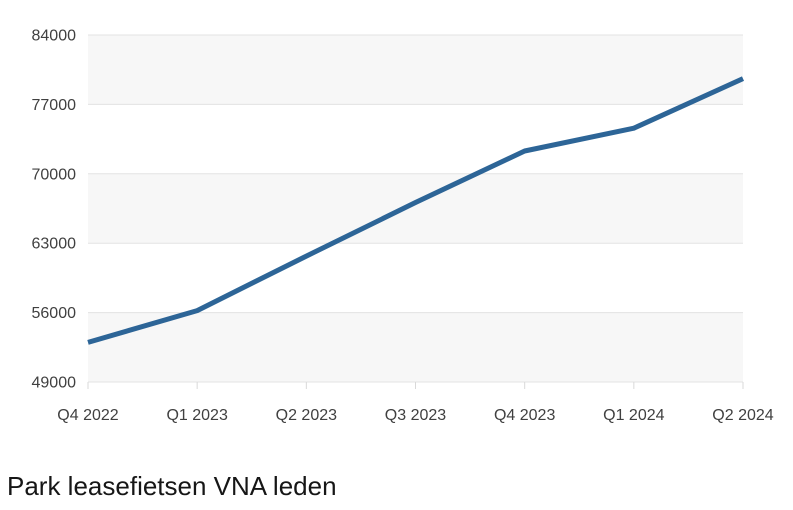 Image resolution: width=793 pixels, height=510 pixels. What do you see at coordinates (306, 415) in the screenshot?
I see `x-axis-label: Q2 2023` at bounding box center [306, 415].